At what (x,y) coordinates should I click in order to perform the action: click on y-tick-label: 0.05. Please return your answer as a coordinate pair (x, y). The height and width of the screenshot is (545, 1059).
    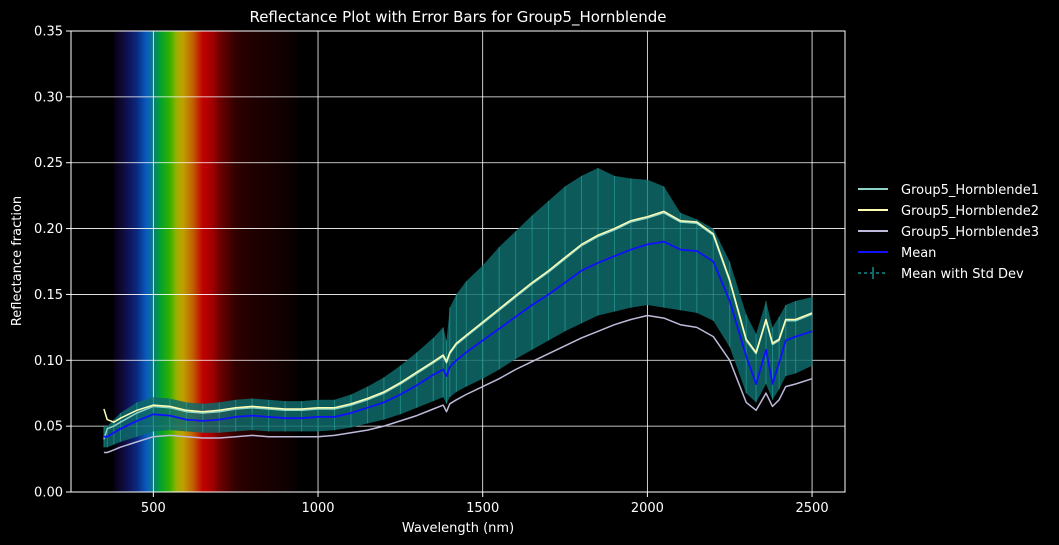
    Looking at the image, I should click on (48, 427).